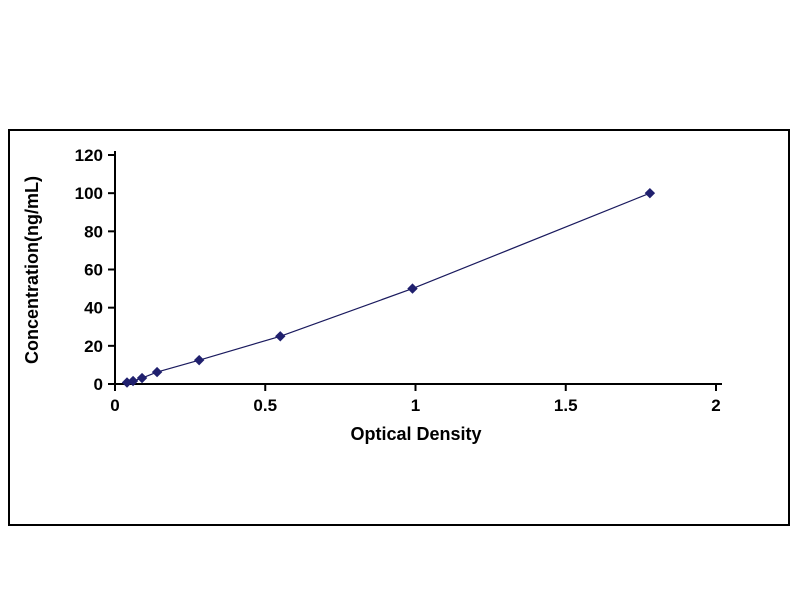  I want to click on y-tick-label: 20, so click(93, 346).